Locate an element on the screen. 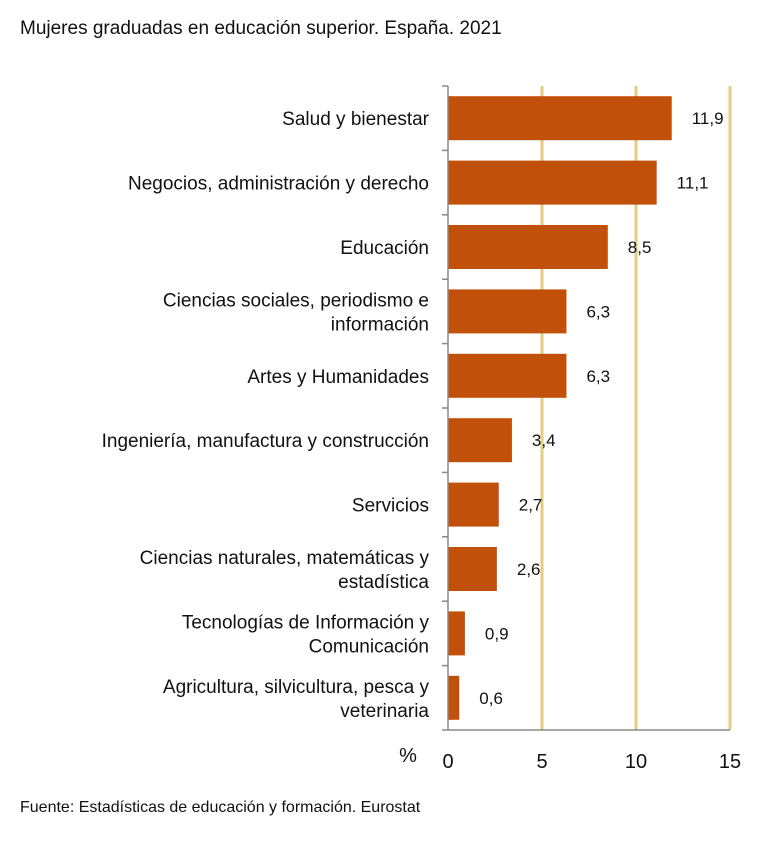 The height and width of the screenshot is (843, 775). category-label-0: Salud y bienestar is located at coordinates (355, 119).